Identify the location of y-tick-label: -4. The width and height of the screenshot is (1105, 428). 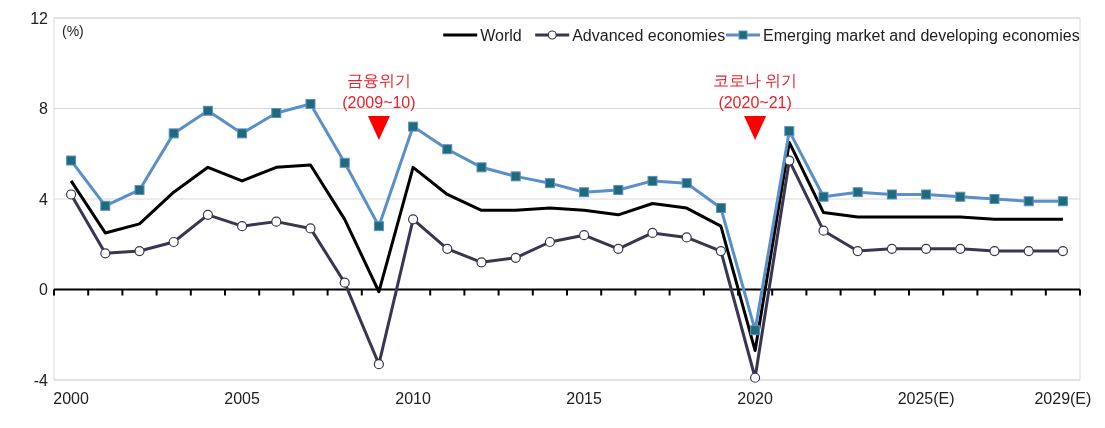
(41, 380).